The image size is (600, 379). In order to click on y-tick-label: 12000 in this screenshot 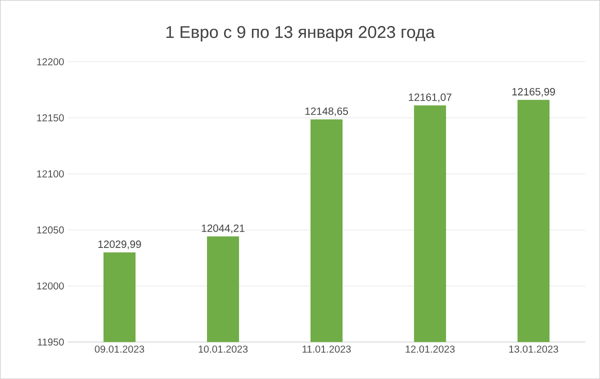, I will do `click(50, 286)`.